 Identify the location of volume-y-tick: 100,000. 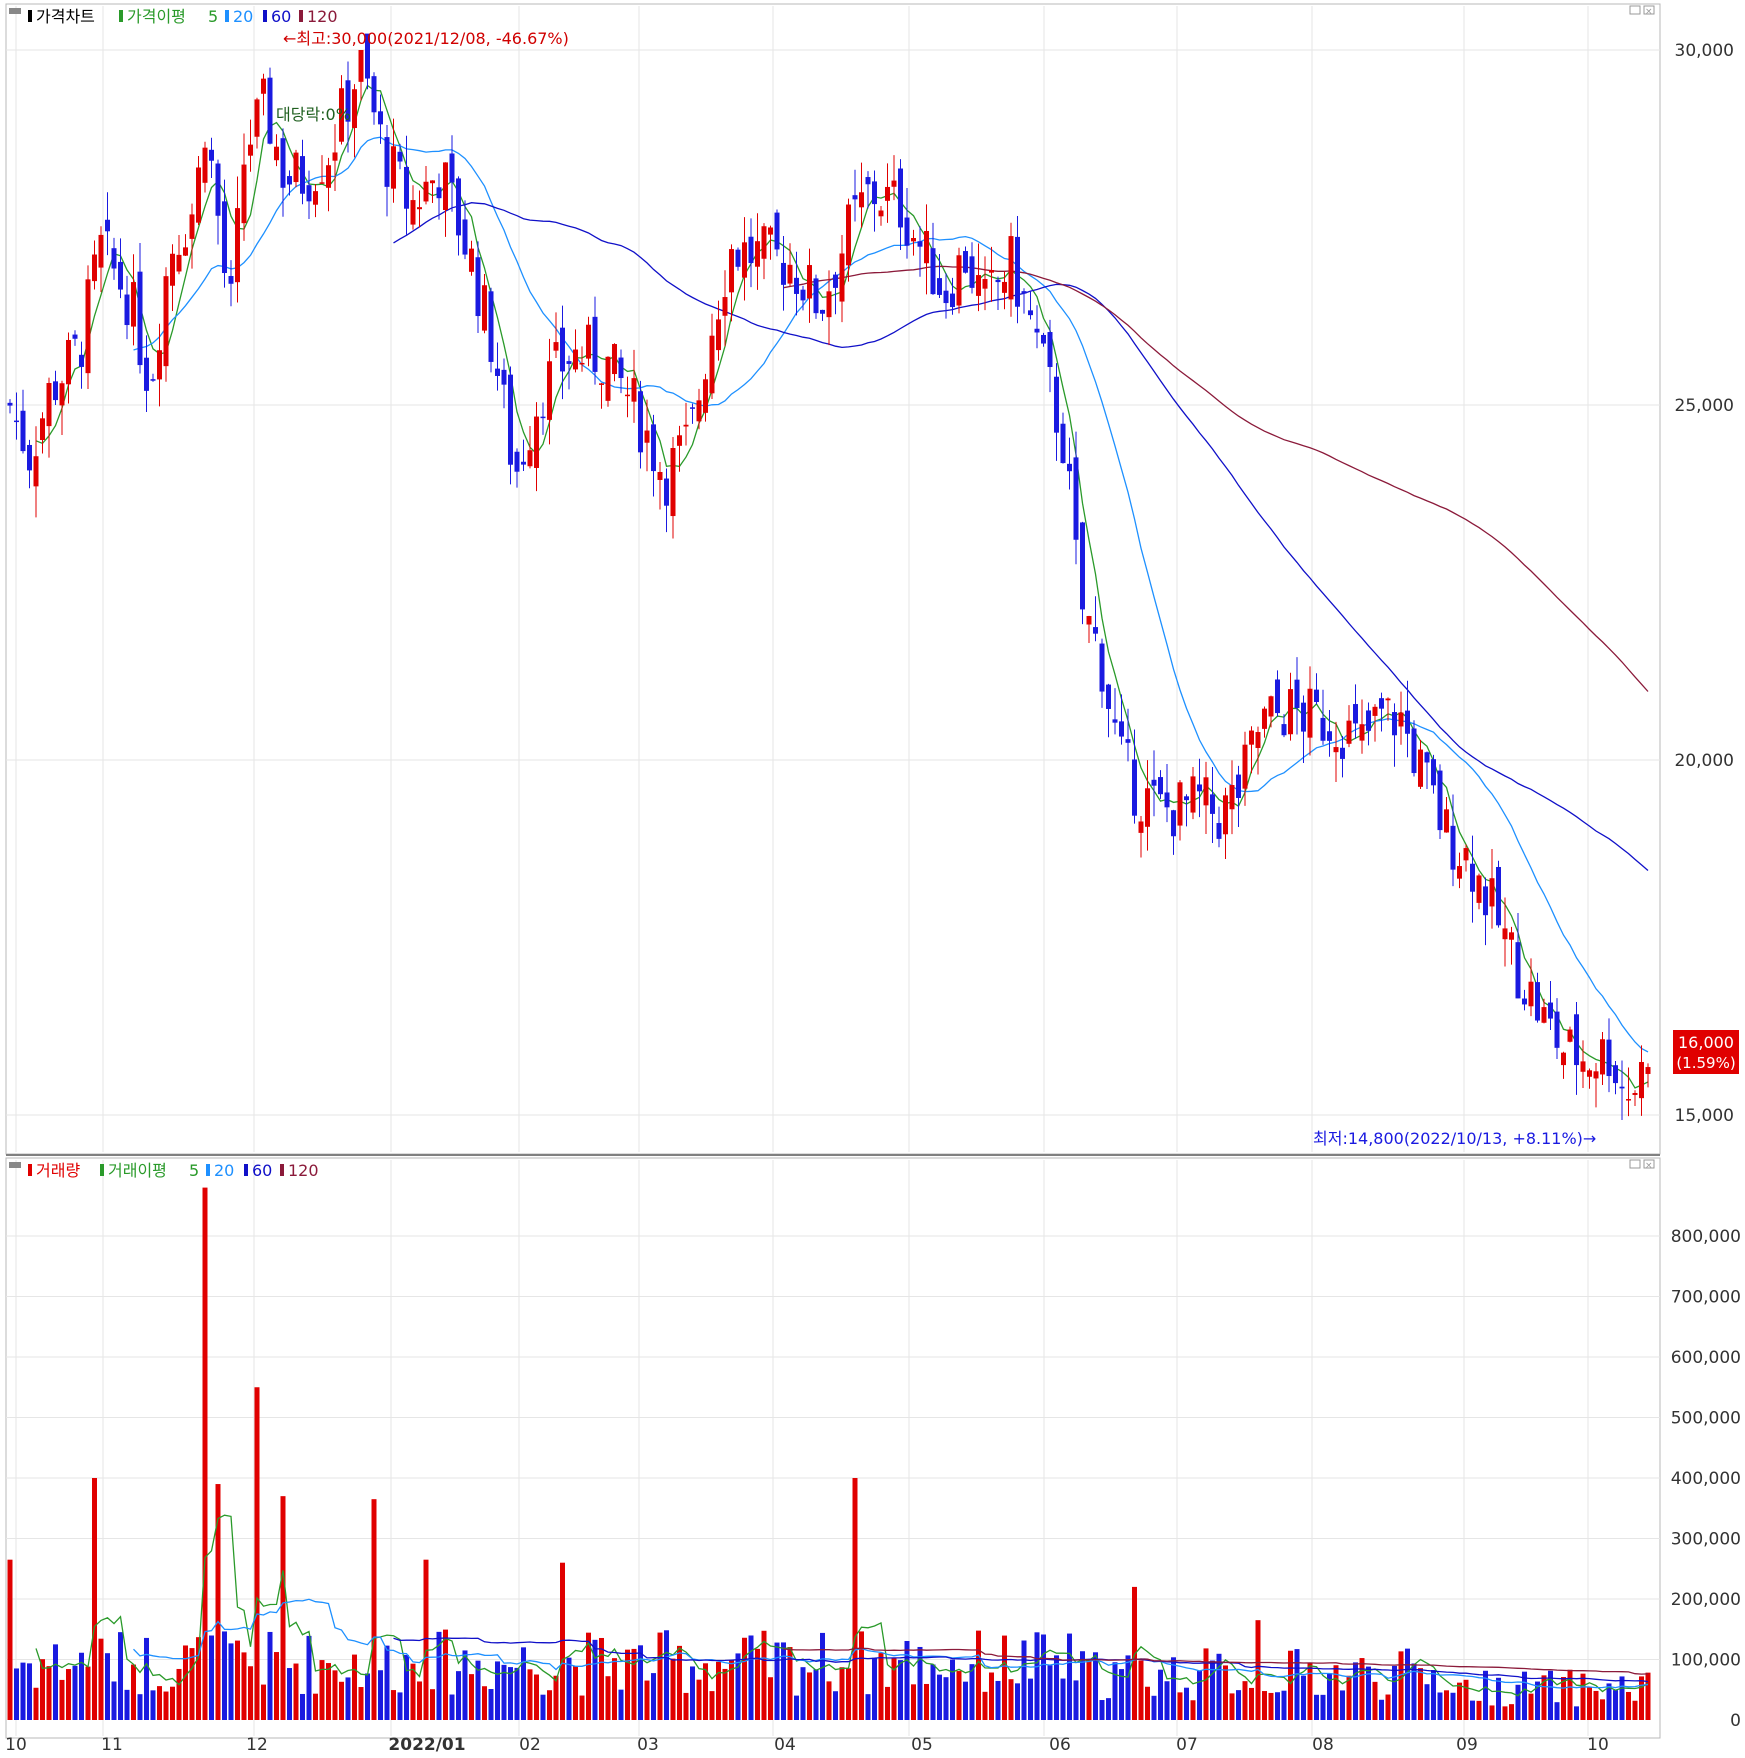
(1706, 1661).